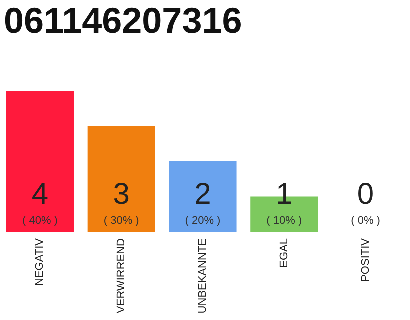 This screenshot has height=320, width=410. What do you see at coordinates (203, 221) in the screenshot?
I see `annotation: ( 20% )` at bounding box center [203, 221].